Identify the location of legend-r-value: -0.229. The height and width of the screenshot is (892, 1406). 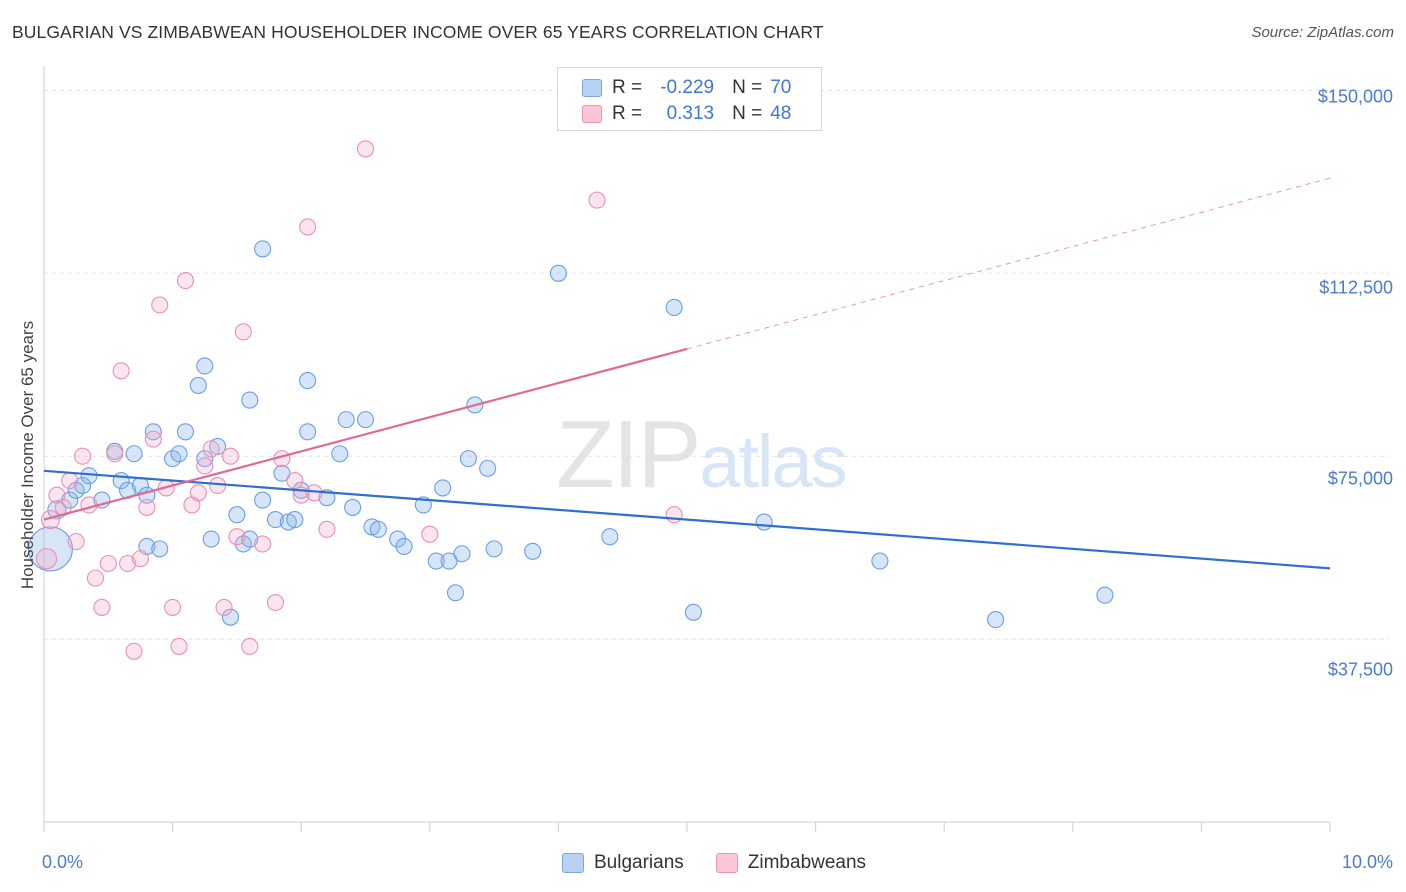
(687, 87).